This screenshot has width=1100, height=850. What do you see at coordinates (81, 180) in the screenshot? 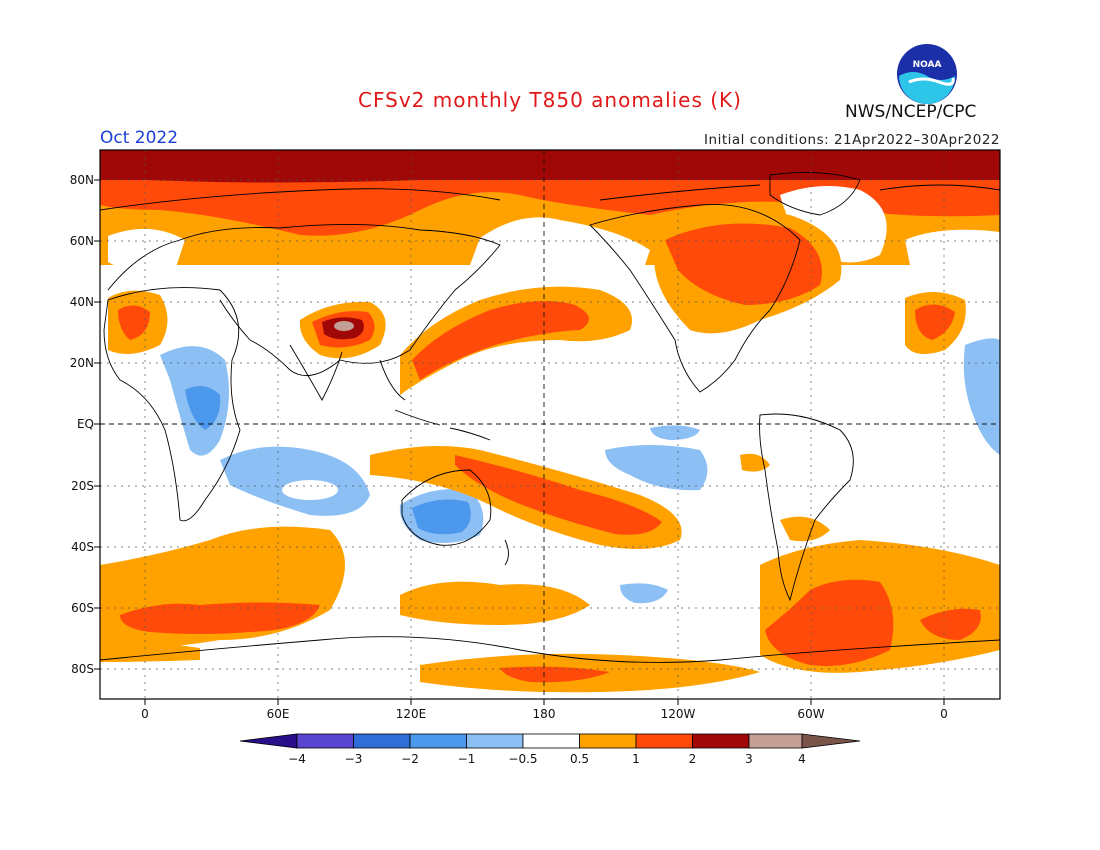
I see `lat-label: 80N` at bounding box center [81, 180].